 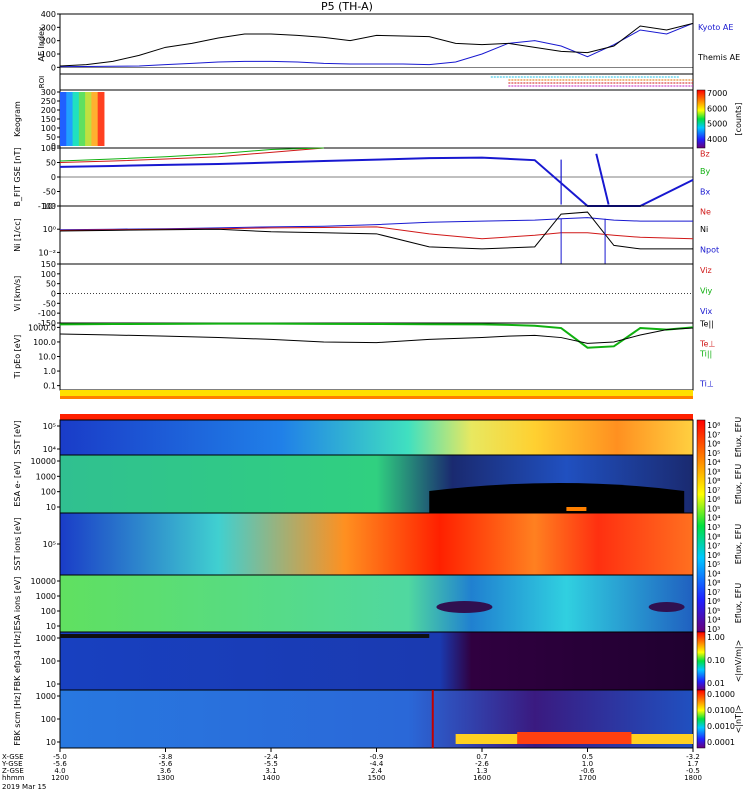 I want to click on axis-row-label: X-GSE, so click(x=13, y=757).